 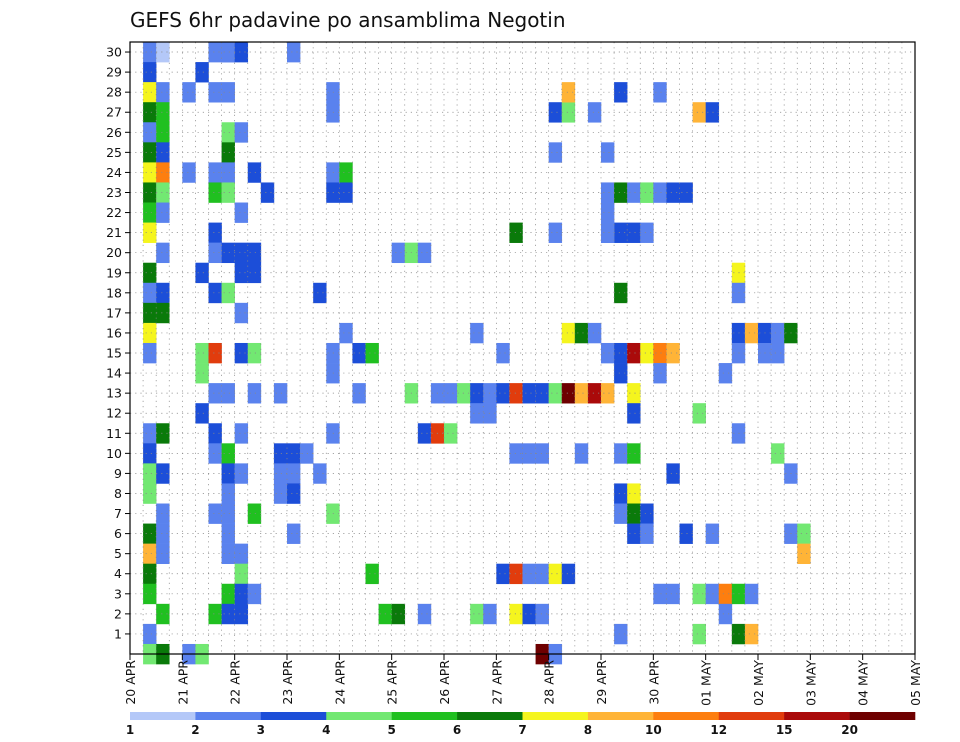 I want to click on y-tick-label-26: 26, so click(x=114, y=132).